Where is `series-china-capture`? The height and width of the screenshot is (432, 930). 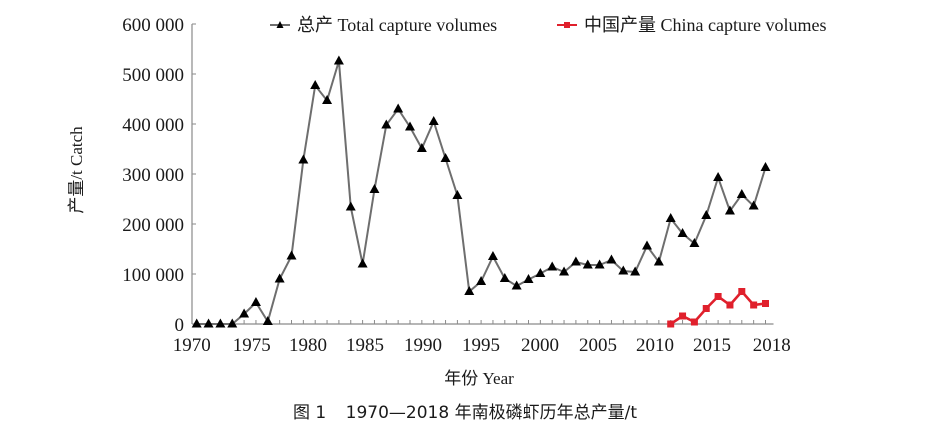
series-china-capture is located at coordinates (718, 308).